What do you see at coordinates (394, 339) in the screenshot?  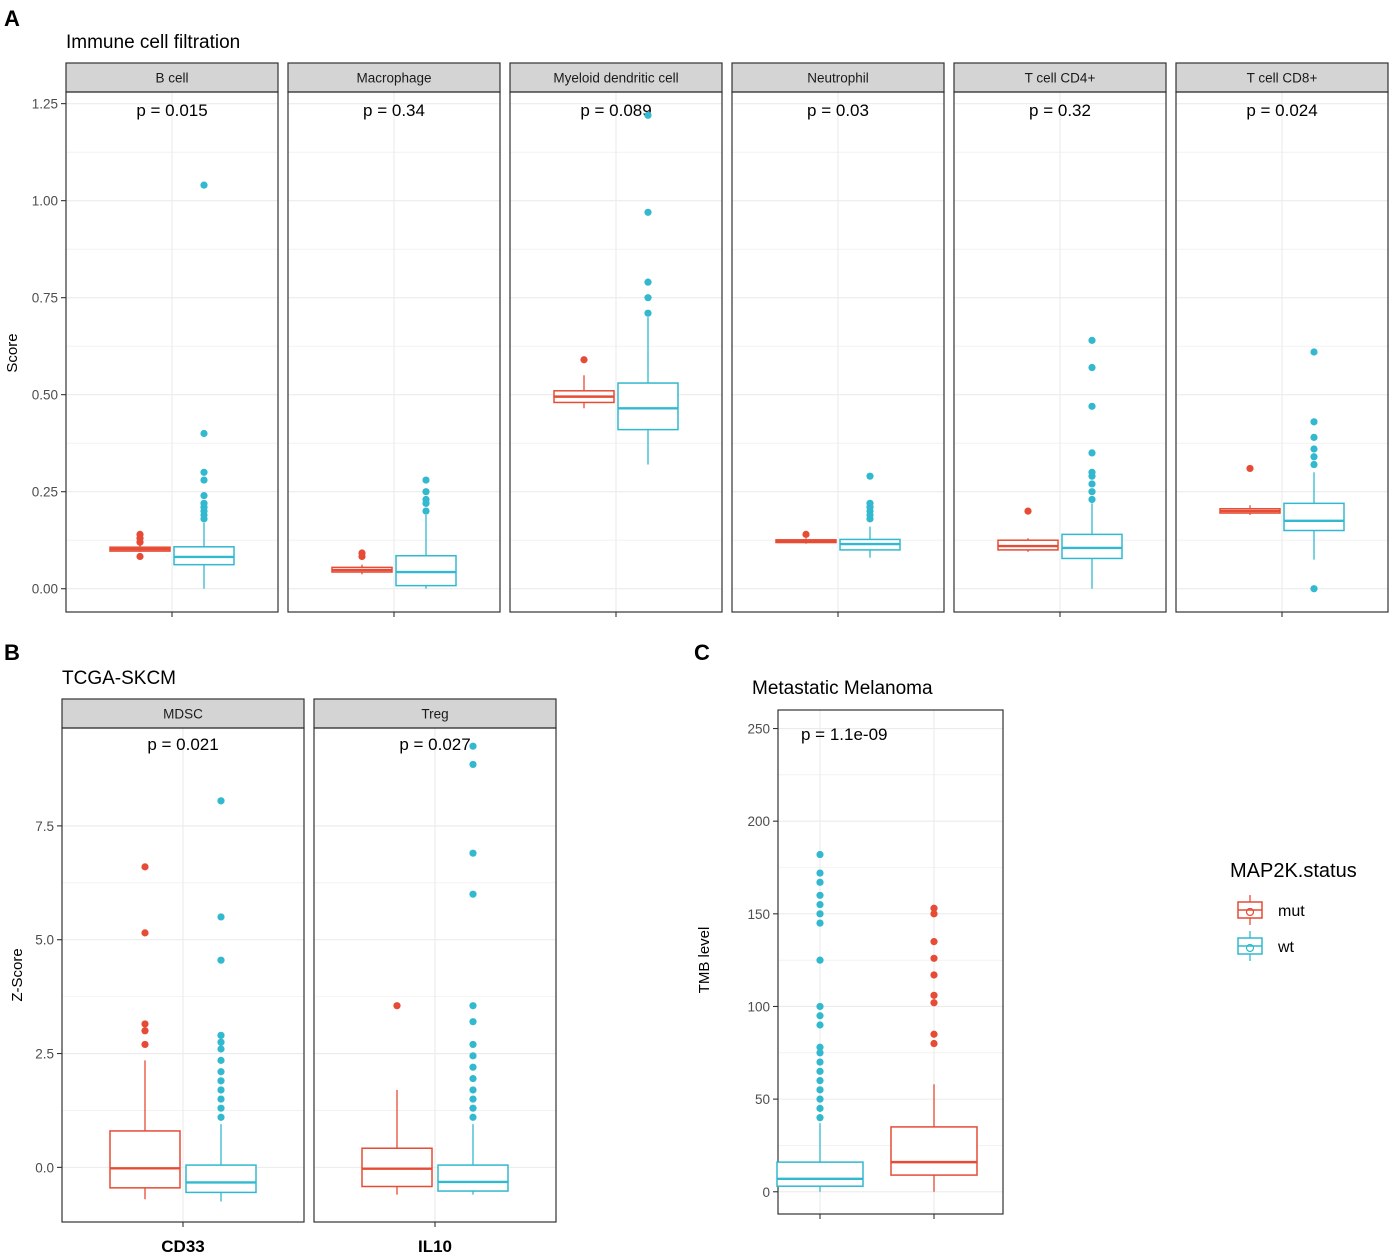 I see `chart-a-facet-1-facet: Macrophage p = 0.34` at bounding box center [394, 339].